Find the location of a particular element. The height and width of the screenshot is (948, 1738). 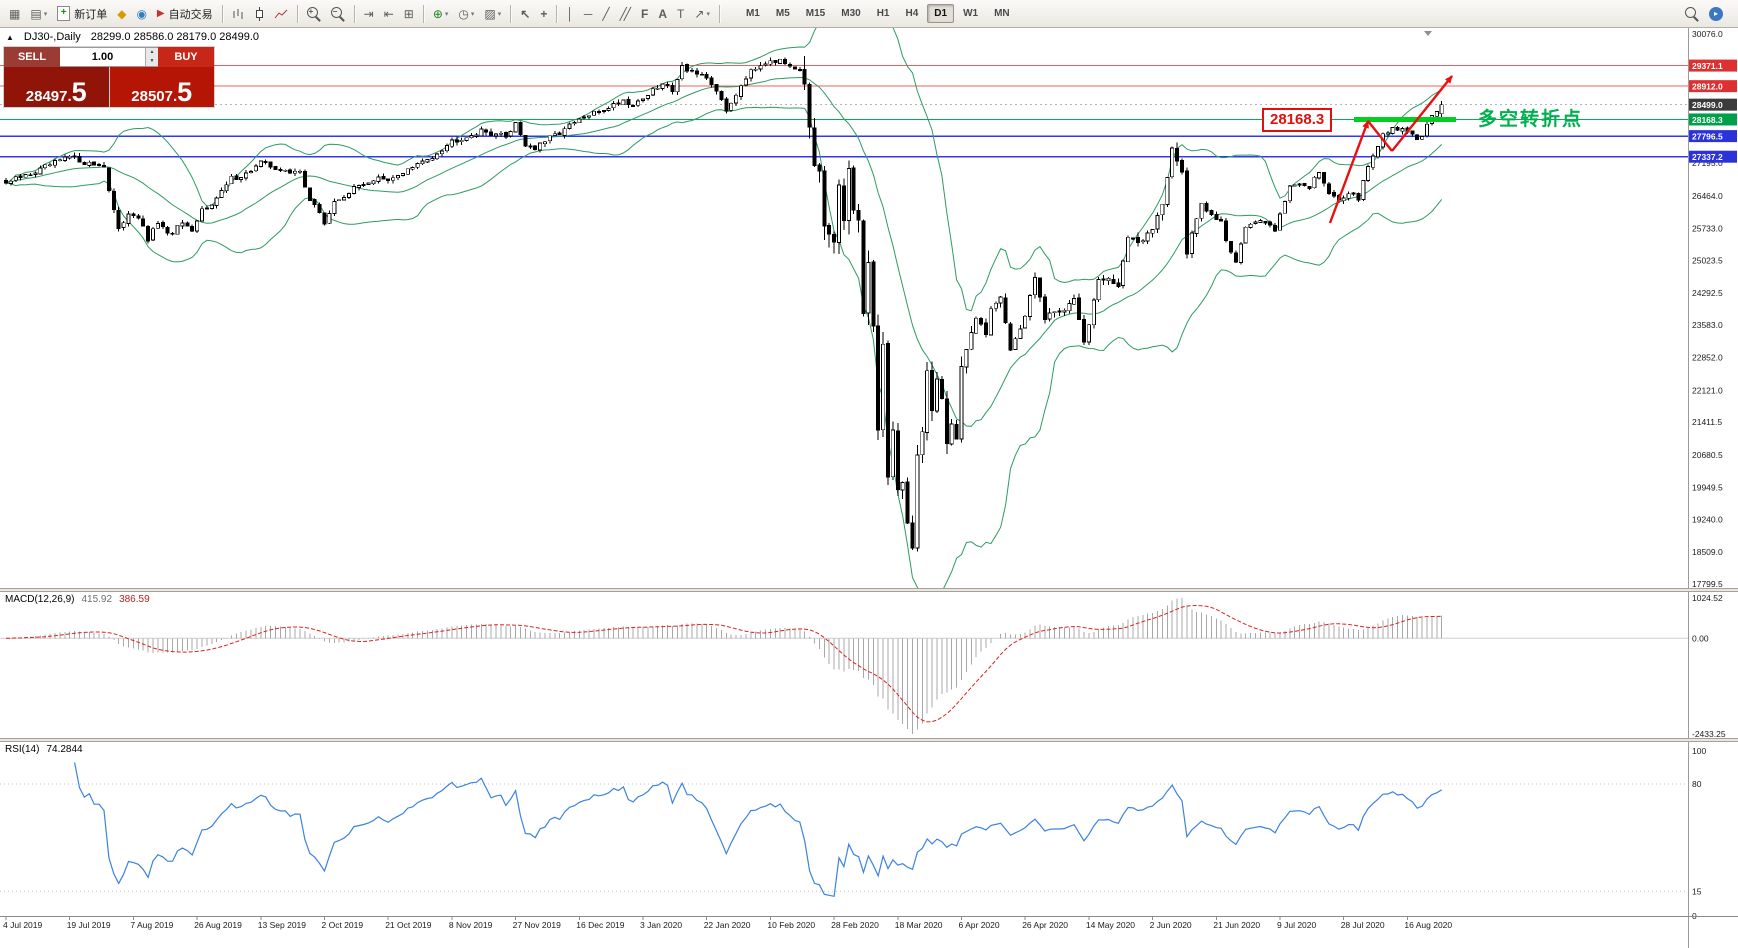

time-axis-label: 28 Feb 2020 is located at coordinates (855, 925).